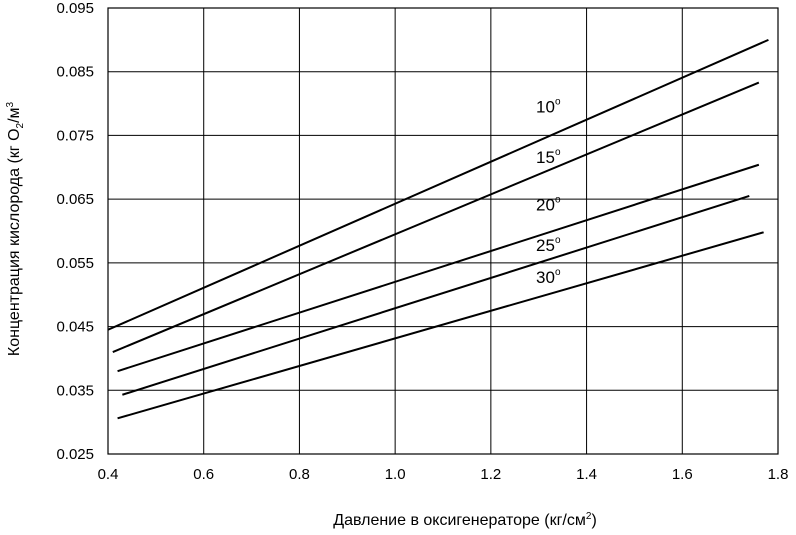  I want to click on x-axis-label: Давление в оксигенераторе (кг/см2), so click(465, 520).